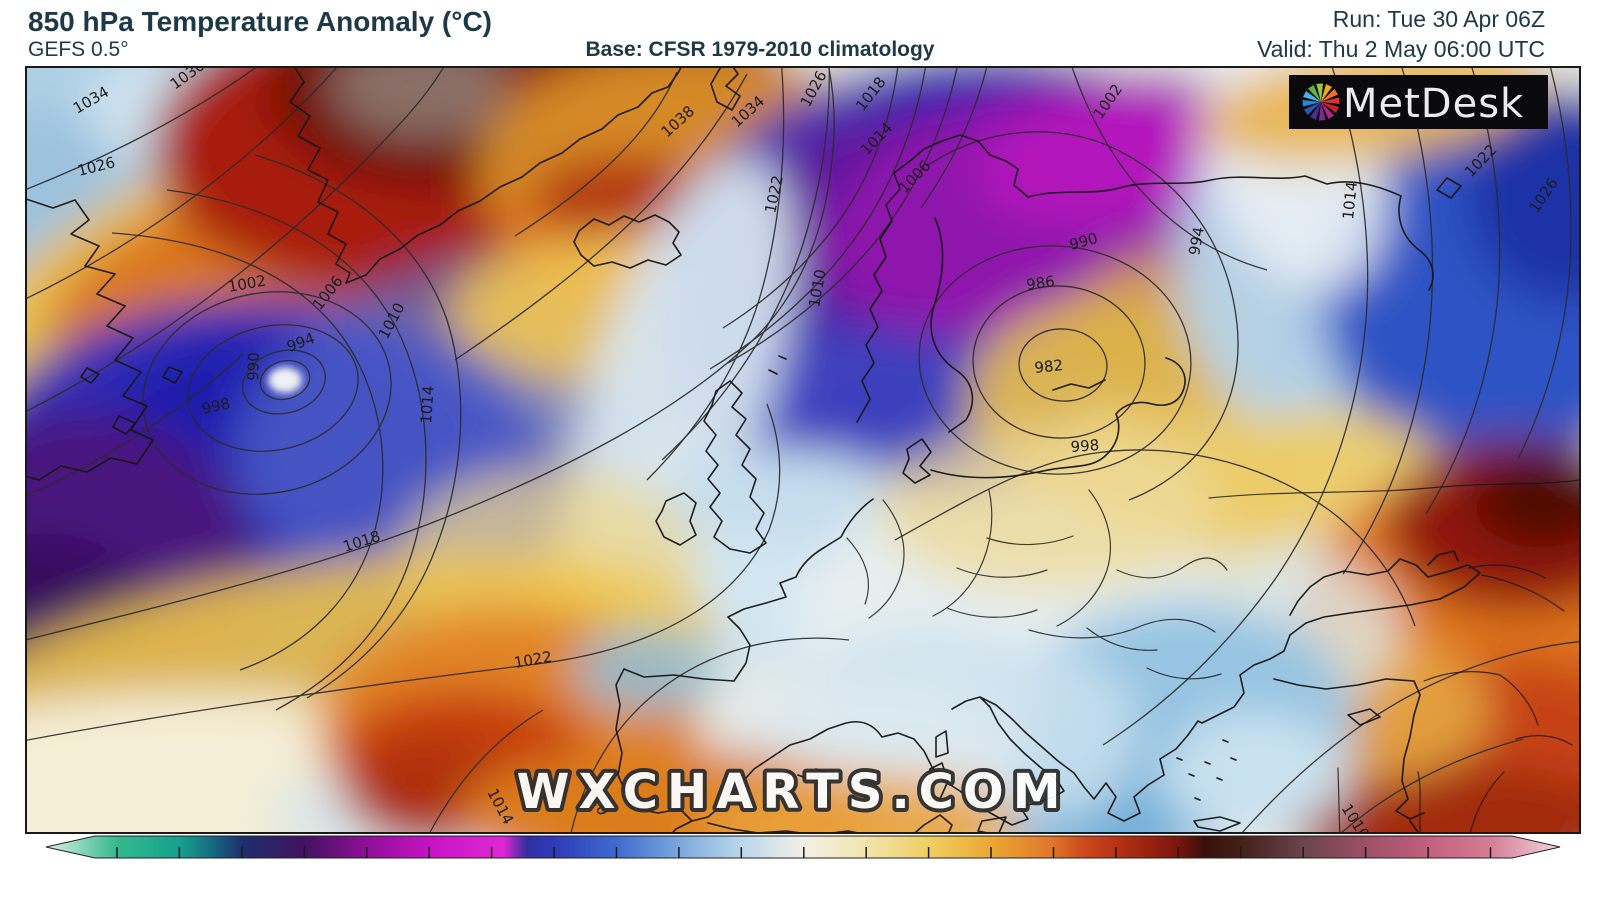 The height and width of the screenshot is (900, 1600). Describe the element at coordinates (78, 49) in the screenshot. I see `model-label: GEFS 0.5°` at that location.